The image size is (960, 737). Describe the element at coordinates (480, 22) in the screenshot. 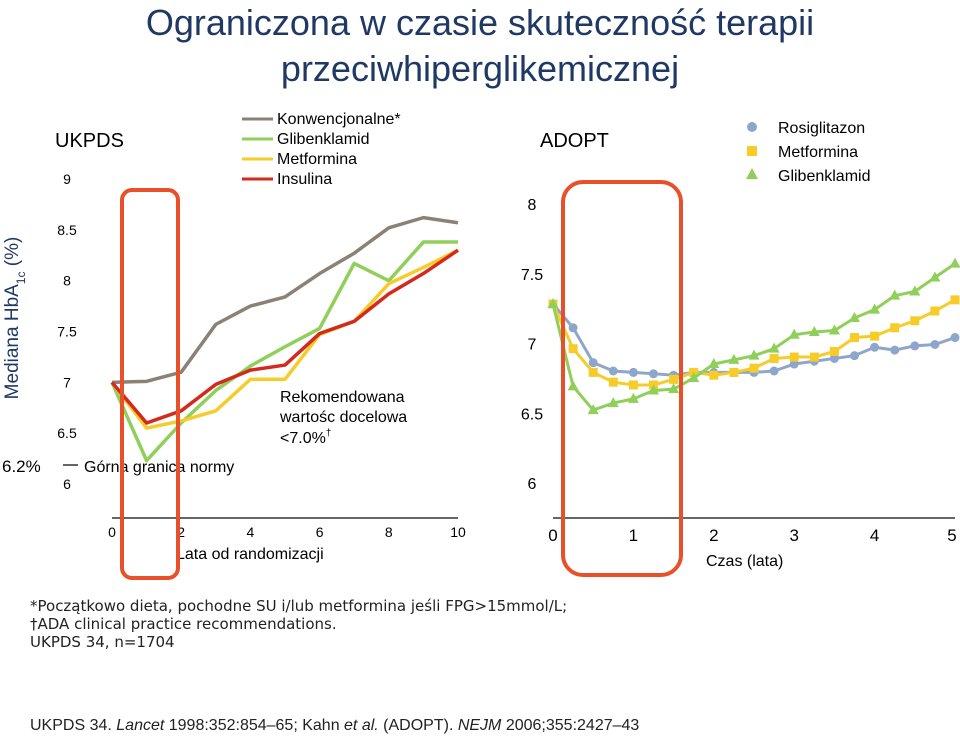

I see `title-line-1: Ograniczona w czasie skuteczność terapii` at that location.